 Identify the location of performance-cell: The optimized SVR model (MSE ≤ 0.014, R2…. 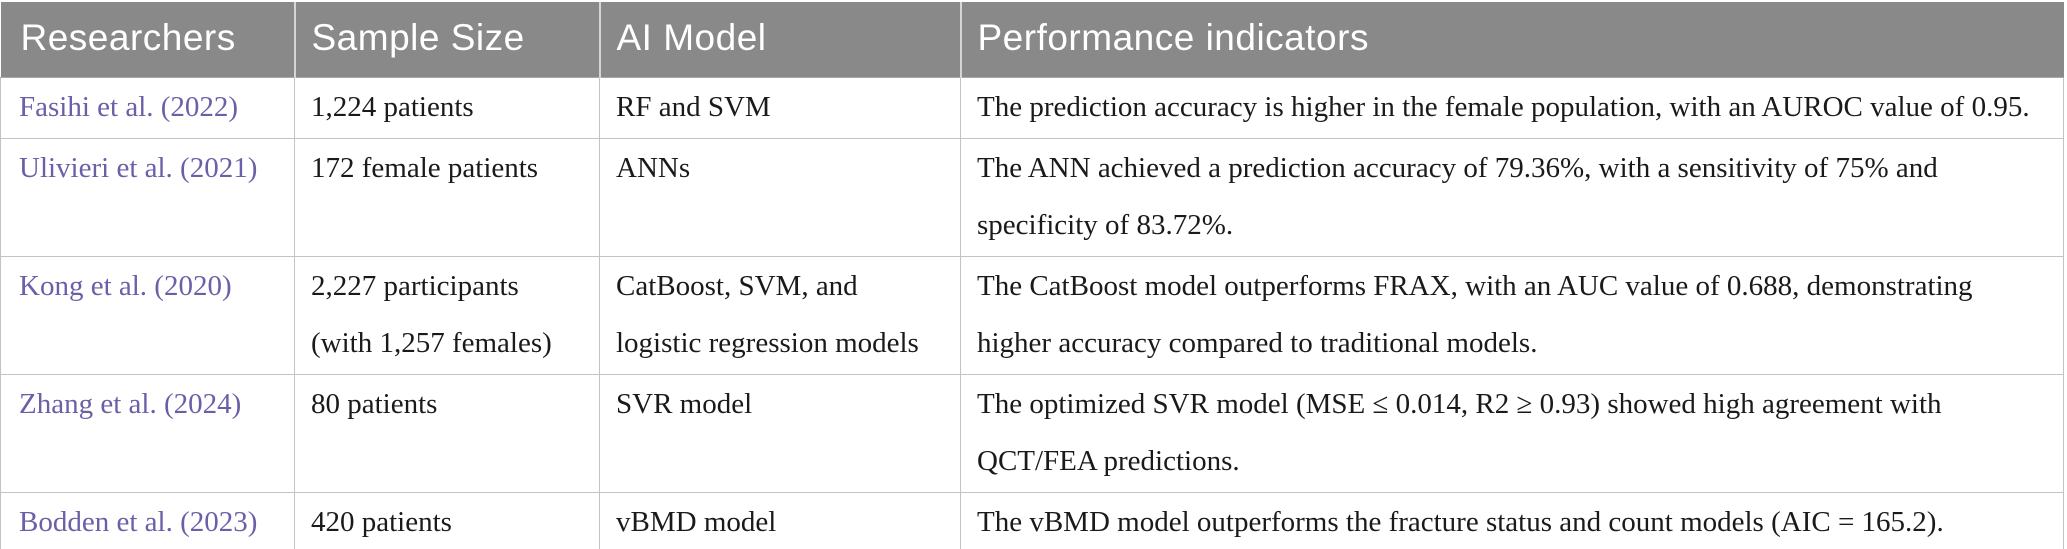
(1512, 433).